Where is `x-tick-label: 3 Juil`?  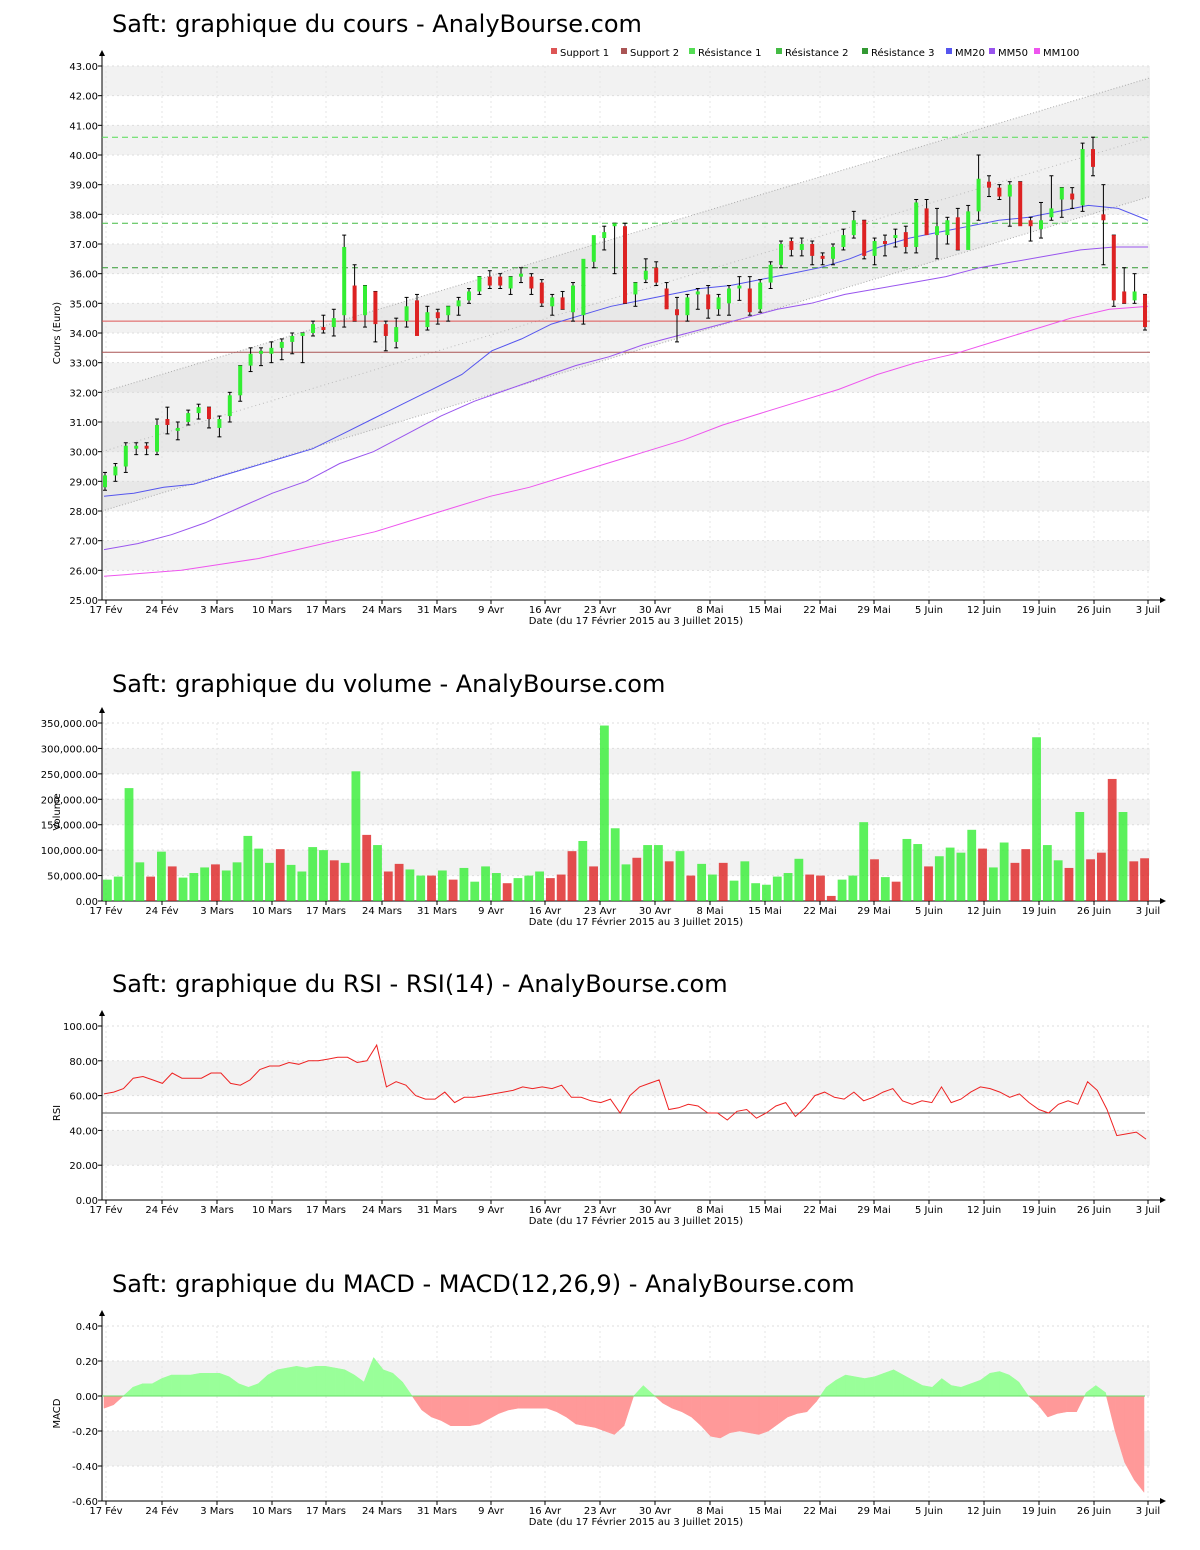
x-tick-label: 3 Juil is located at coordinates (1148, 911).